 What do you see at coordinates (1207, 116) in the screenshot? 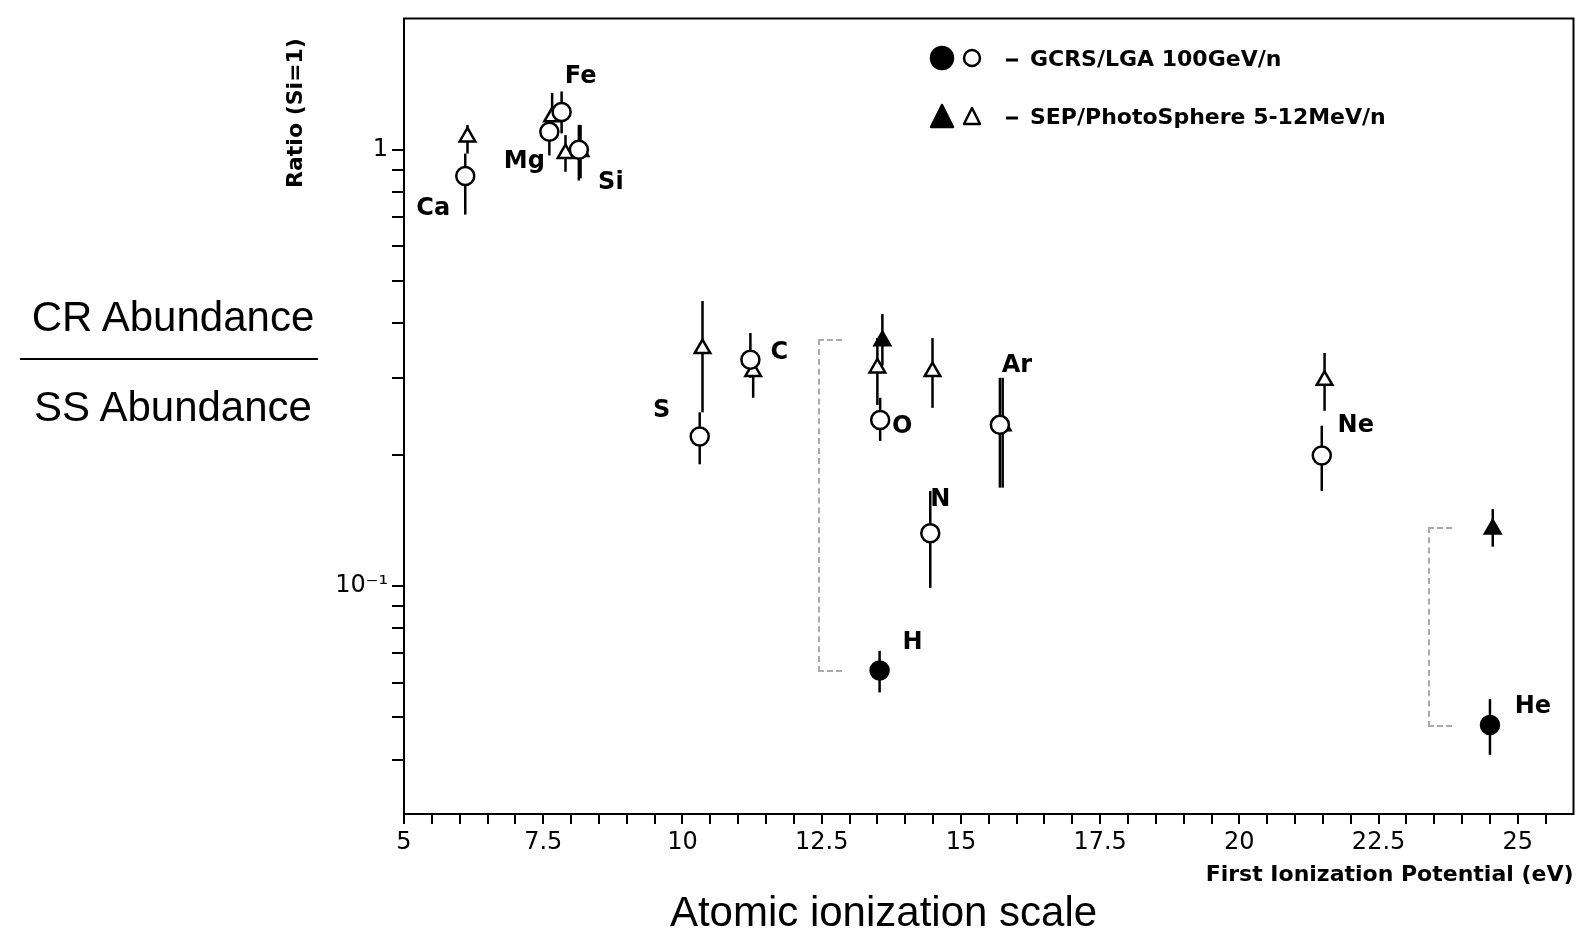
I see `legend-label: SEP/PhotoSphere 5-12MeV/n` at bounding box center [1207, 116].